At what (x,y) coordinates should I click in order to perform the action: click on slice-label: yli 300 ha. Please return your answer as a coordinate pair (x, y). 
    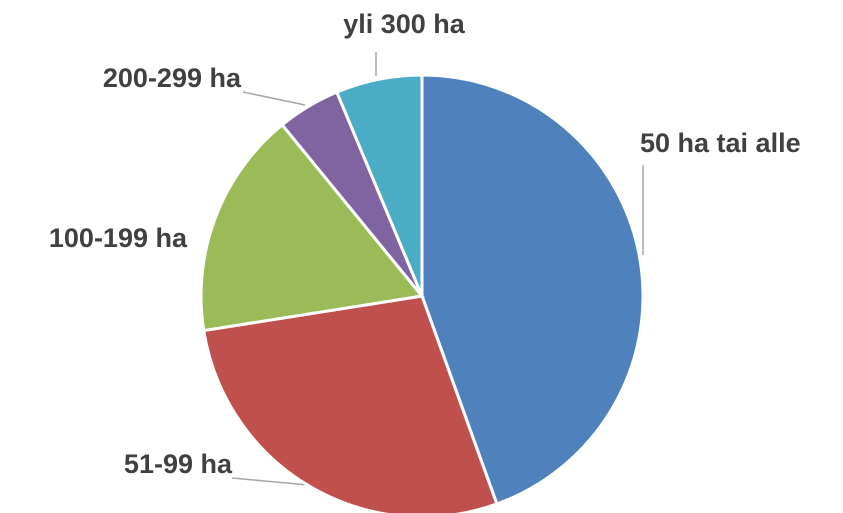
    Looking at the image, I should click on (404, 24).